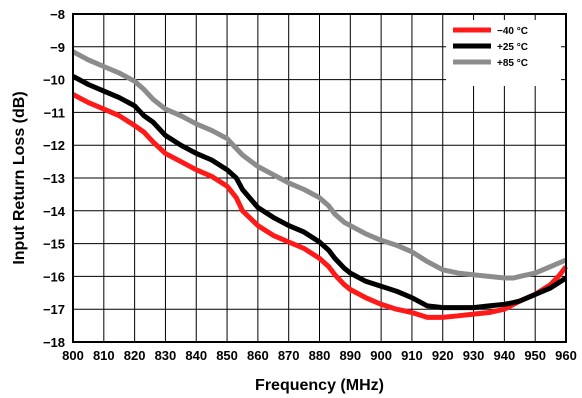  What do you see at coordinates (535, 355) in the screenshot?
I see `x-tick-label: 950` at bounding box center [535, 355].